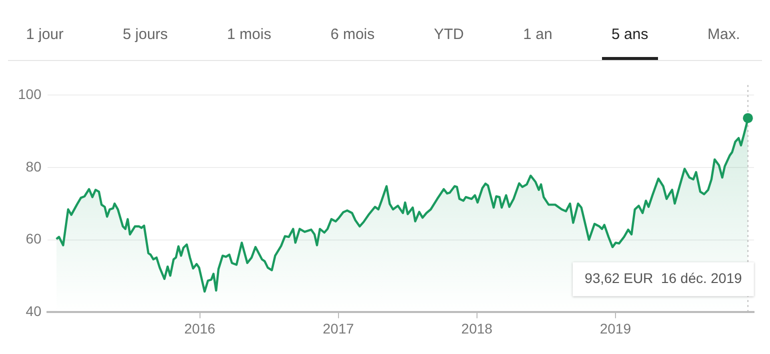 The width and height of the screenshot is (770, 354). Describe the element at coordinates (45, 35) in the screenshot. I see `text: 1 jour` at that location.